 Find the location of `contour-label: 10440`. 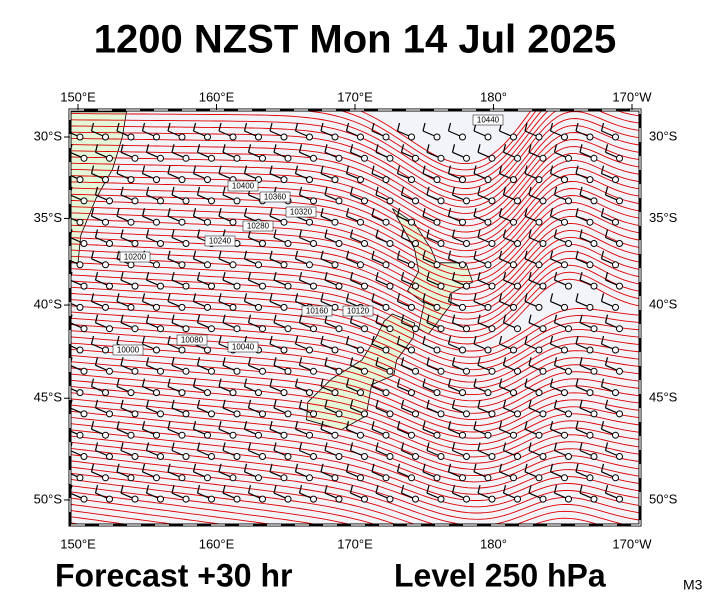

contour-label: 10440 is located at coordinates (488, 120).